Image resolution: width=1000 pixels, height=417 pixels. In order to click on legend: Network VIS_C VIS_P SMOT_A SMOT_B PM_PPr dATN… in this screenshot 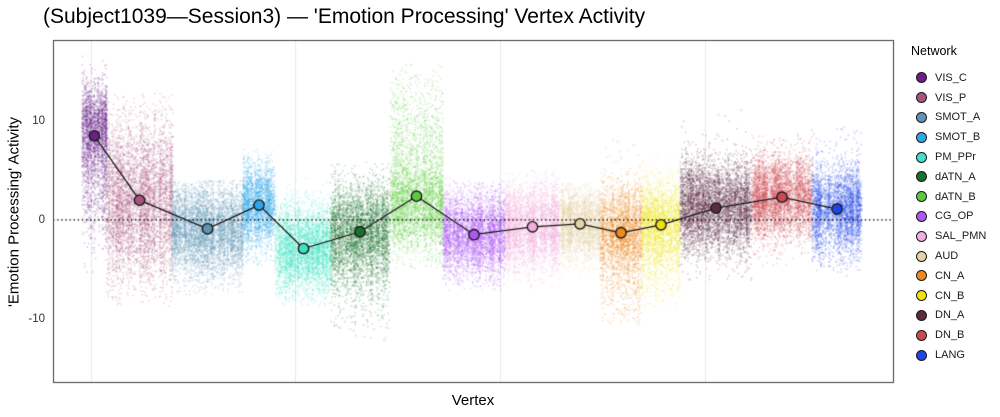, I will do `click(945, 204)`.